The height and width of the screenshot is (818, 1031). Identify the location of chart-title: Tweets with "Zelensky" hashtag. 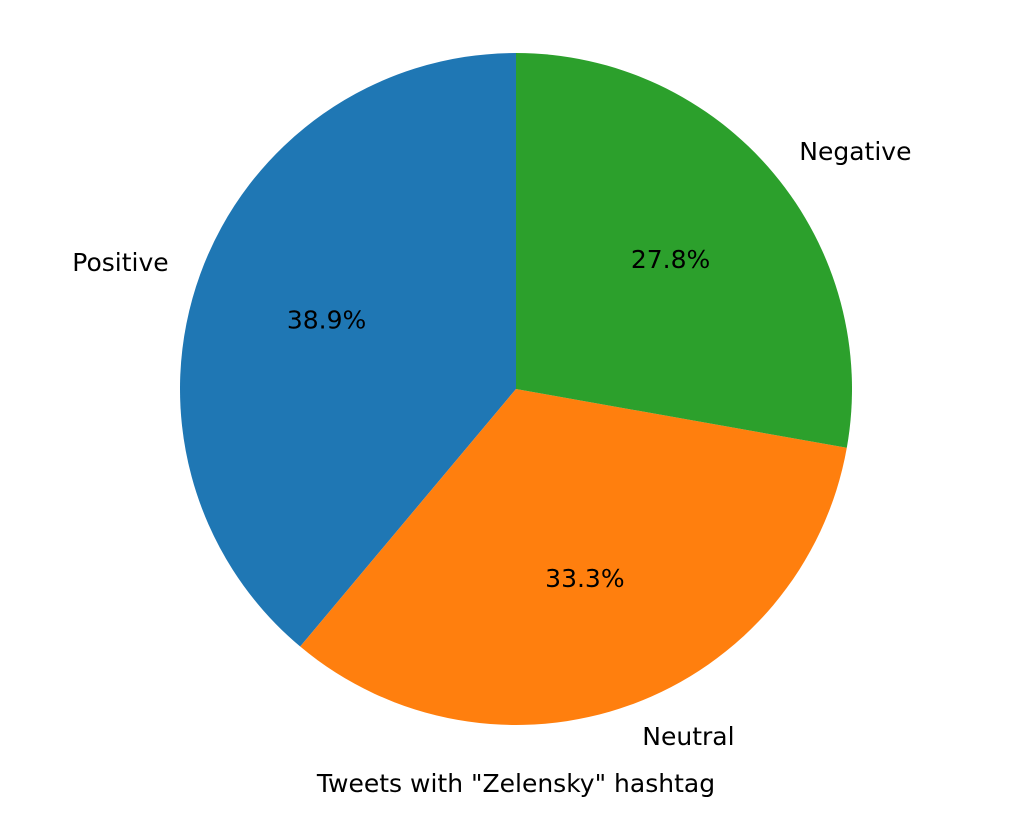
(515, 783).